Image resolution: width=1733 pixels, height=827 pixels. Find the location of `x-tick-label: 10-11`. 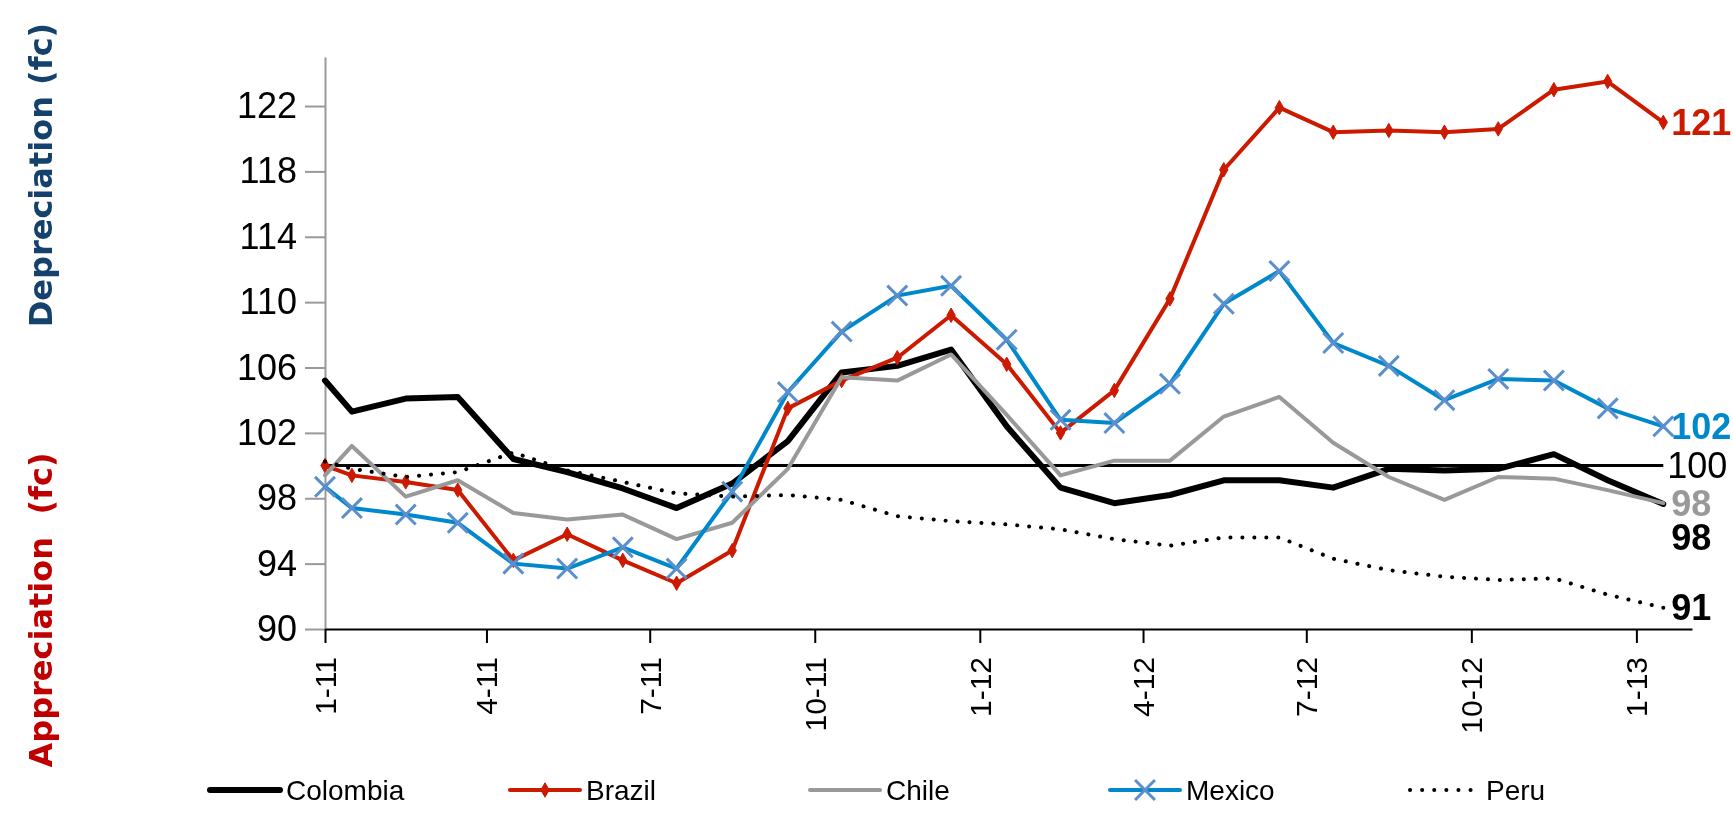

x-tick-label: 10-11 is located at coordinates (815, 694).